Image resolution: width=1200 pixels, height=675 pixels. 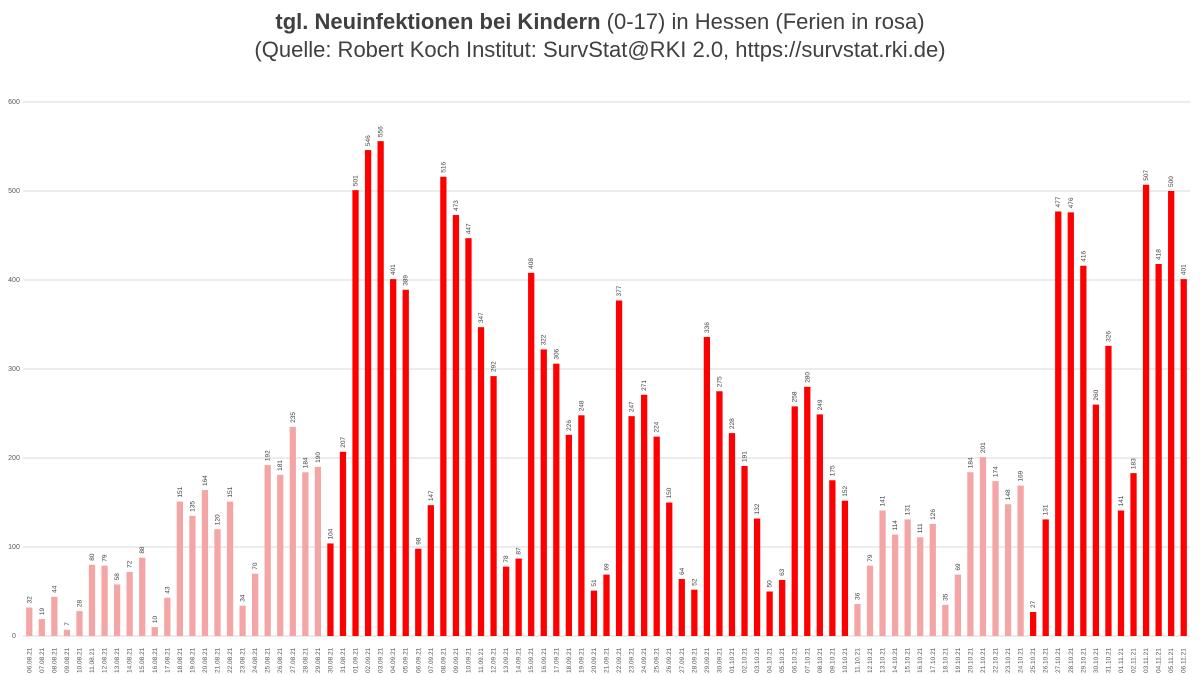 I want to click on data-label: 476, so click(x=1071, y=202).